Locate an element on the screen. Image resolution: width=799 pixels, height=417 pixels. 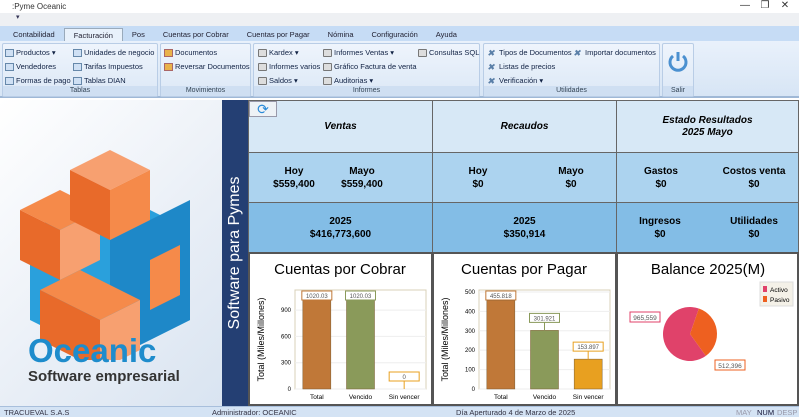
label: Documentos is located at coordinates (196, 52).